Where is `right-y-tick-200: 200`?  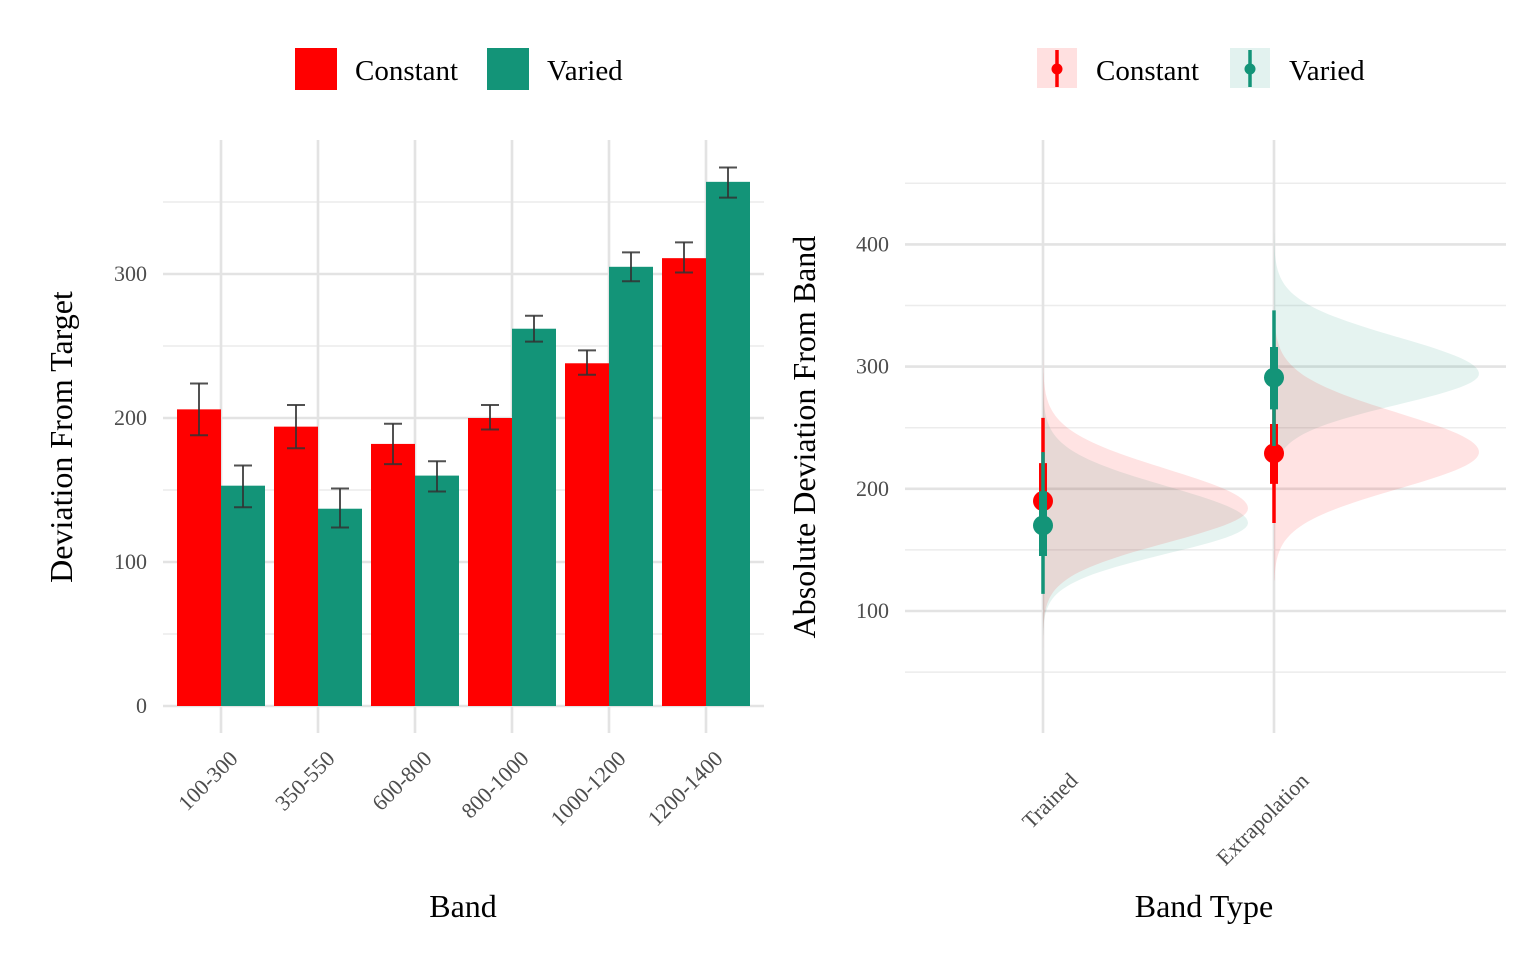
right-y-tick-200: 200 is located at coordinates (872, 488).